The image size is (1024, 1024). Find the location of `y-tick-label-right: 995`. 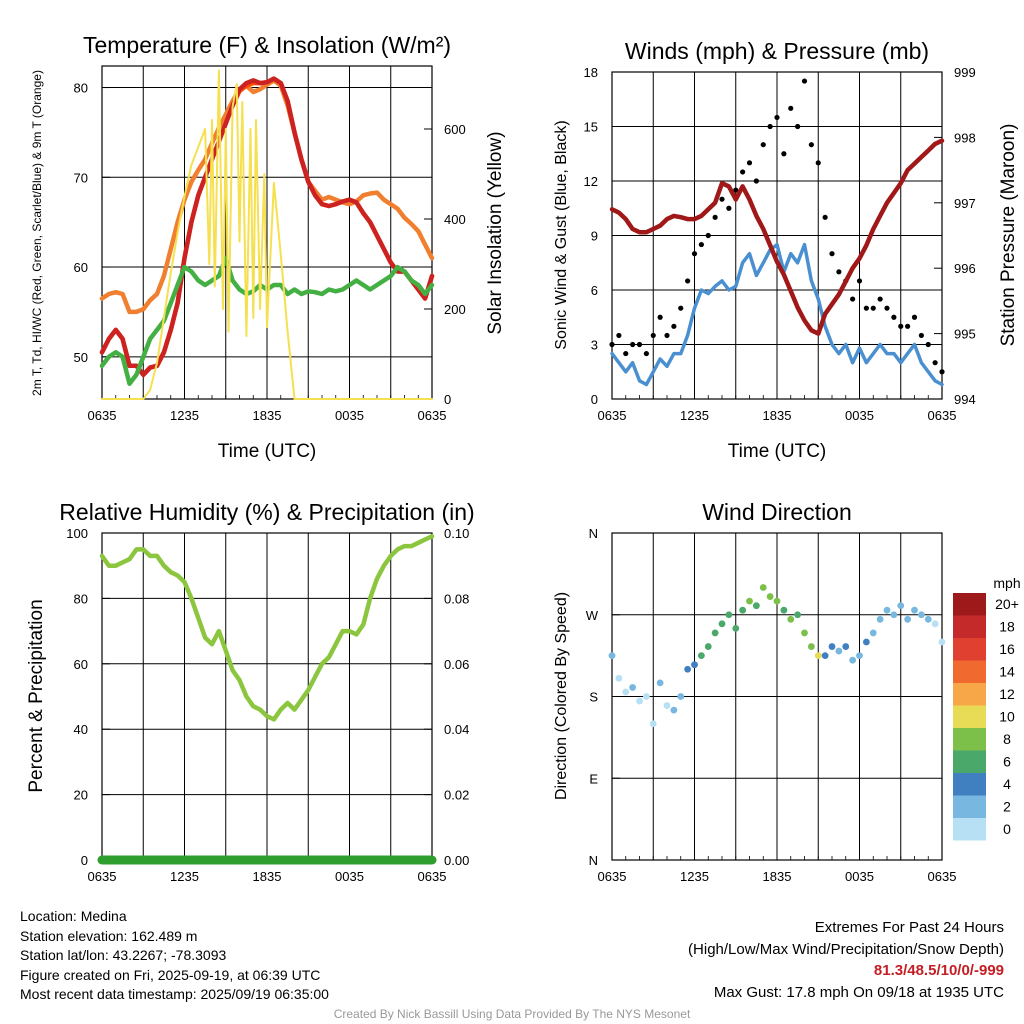

y-tick-label-right: 995 is located at coordinates (965, 334).